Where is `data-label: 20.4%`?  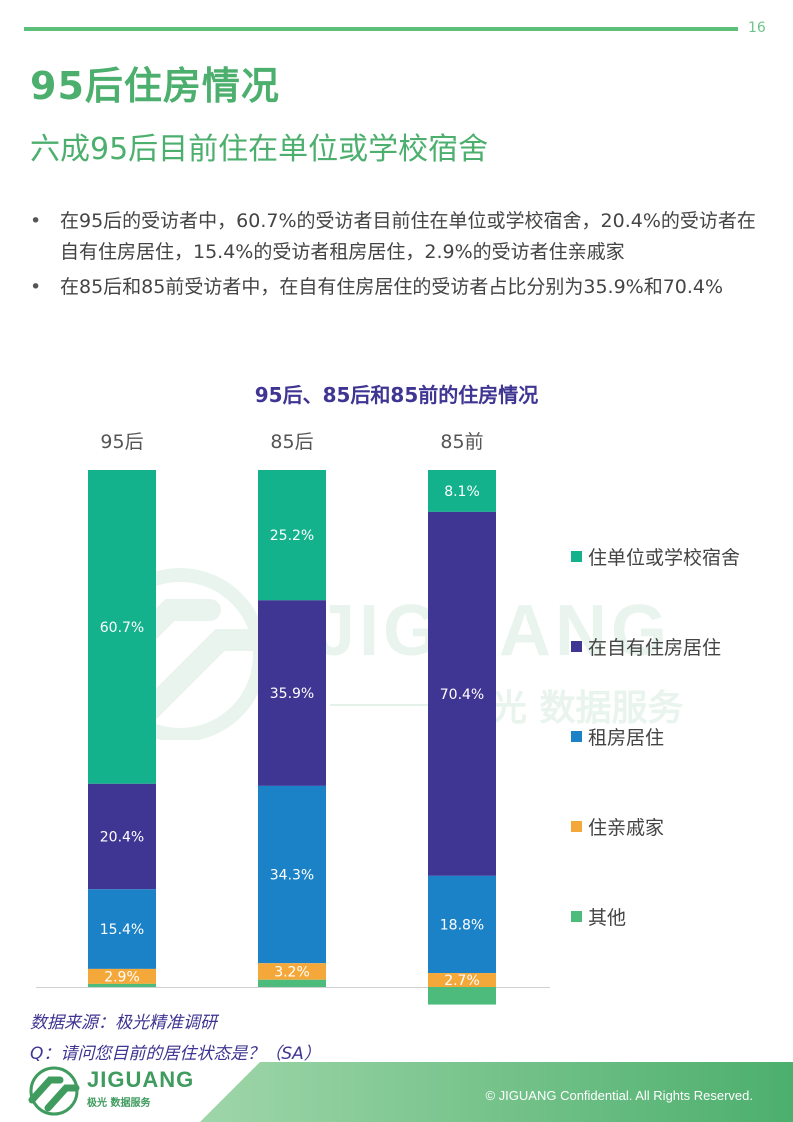
data-label: 20.4% is located at coordinates (122, 838).